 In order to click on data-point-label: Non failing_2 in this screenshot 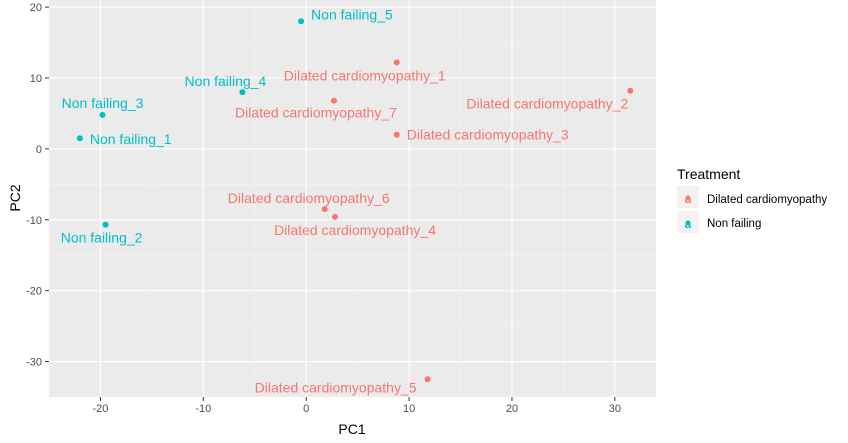, I will do `click(102, 238)`.